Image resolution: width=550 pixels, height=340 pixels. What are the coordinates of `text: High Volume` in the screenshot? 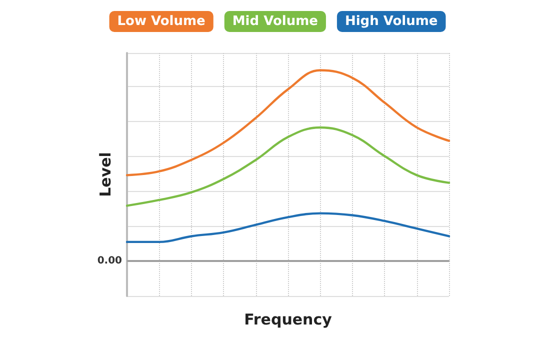 It's located at (391, 21).